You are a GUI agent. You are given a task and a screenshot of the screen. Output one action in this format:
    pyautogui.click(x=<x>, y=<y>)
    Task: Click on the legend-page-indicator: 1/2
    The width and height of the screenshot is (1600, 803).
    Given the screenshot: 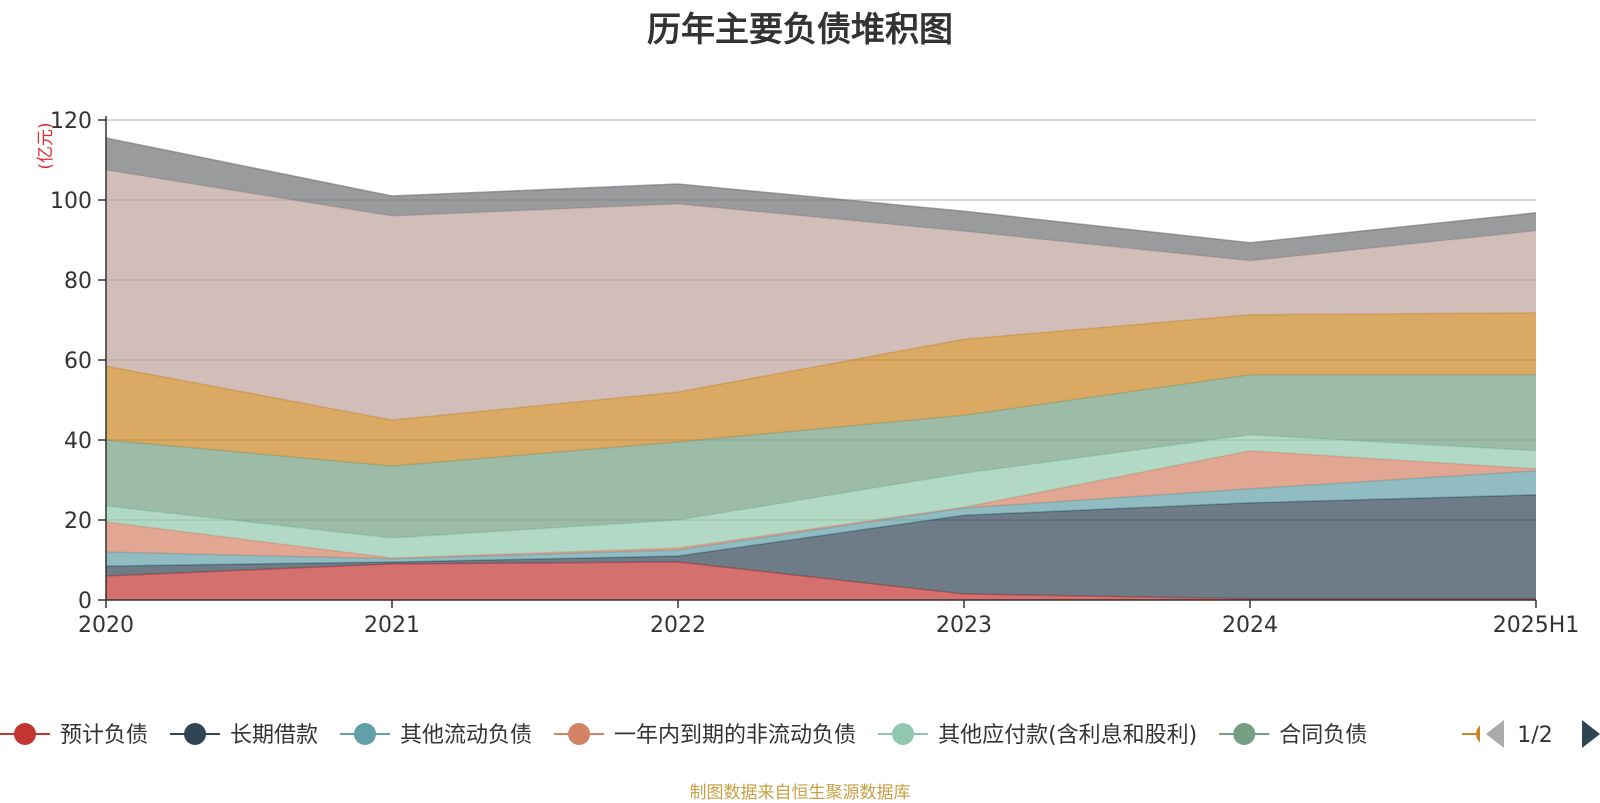 What is the action you would take?
    pyautogui.click(x=1534, y=735)
    